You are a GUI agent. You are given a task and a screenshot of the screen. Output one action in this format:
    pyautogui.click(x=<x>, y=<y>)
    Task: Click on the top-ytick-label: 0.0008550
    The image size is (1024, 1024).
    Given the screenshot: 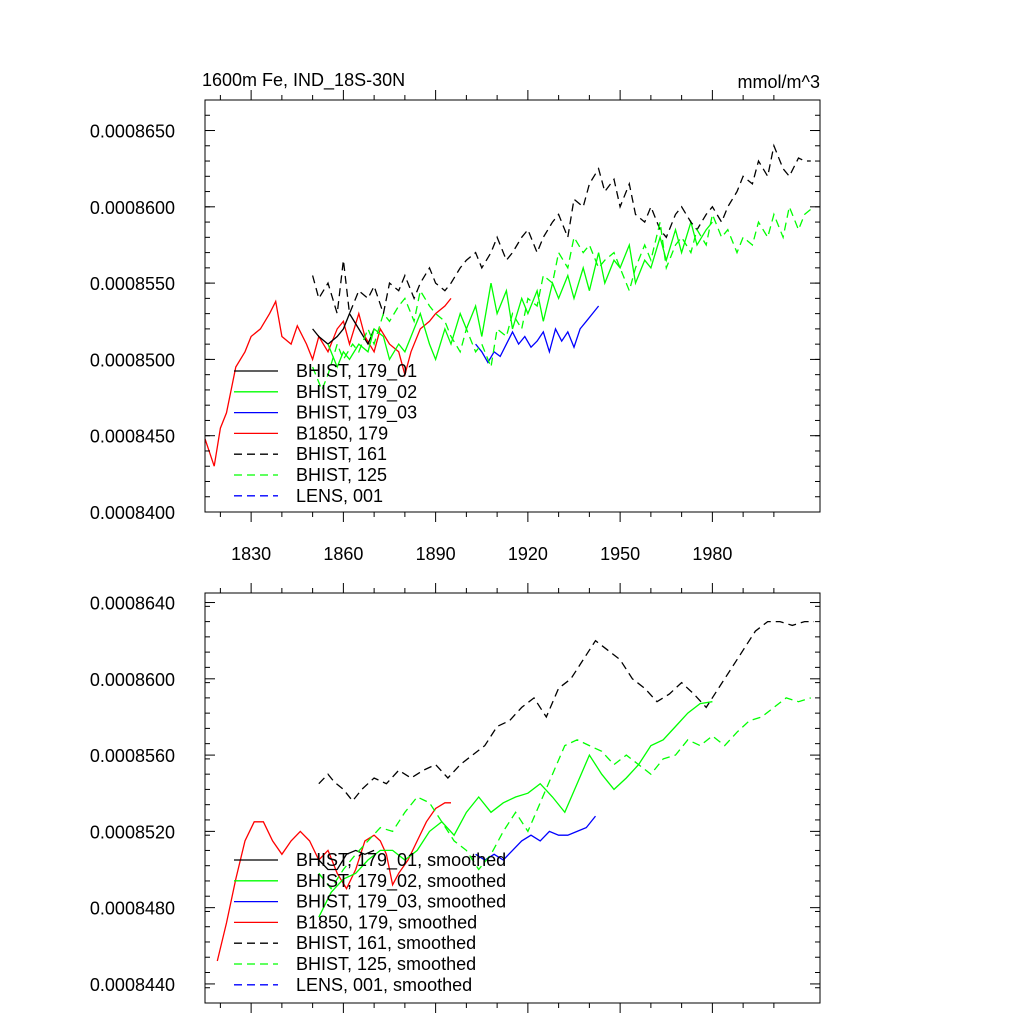 What is the action you would take?
    pyautogui.click(x=132, y=284)
    